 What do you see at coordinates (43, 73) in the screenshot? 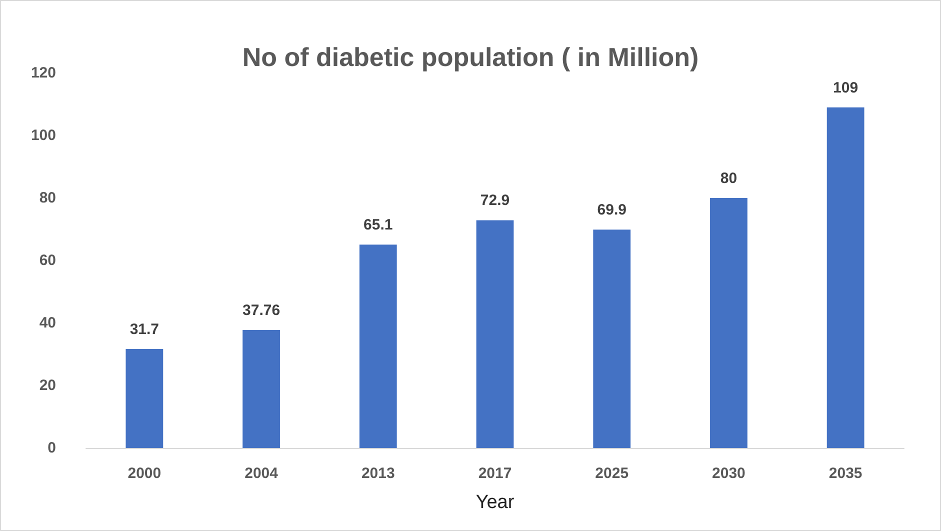
I see `y-tick-label: 120` at bounding box center [43, 73].